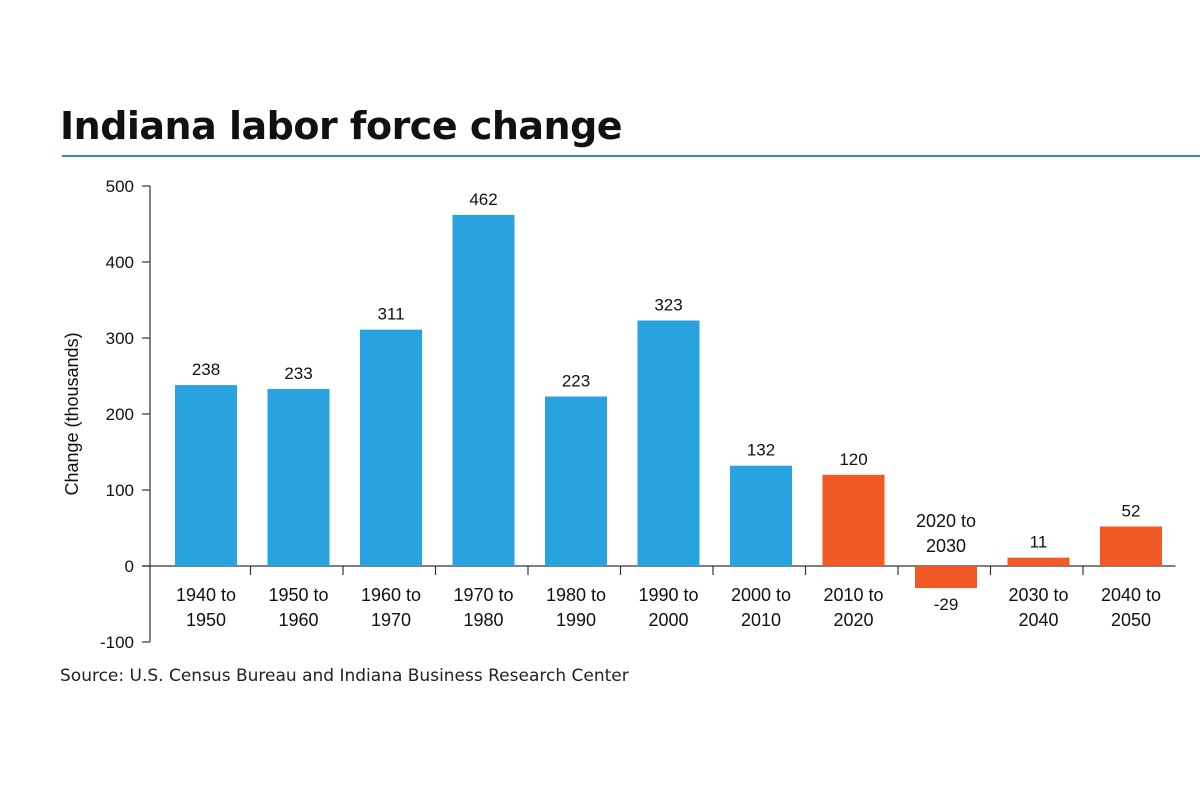 The height and width of the screenshot is (799, 1200). What do you see at coordinates (120, 262) in the screenshot?
I see `y-tick-label: 400` at bounding box center [120, 262].